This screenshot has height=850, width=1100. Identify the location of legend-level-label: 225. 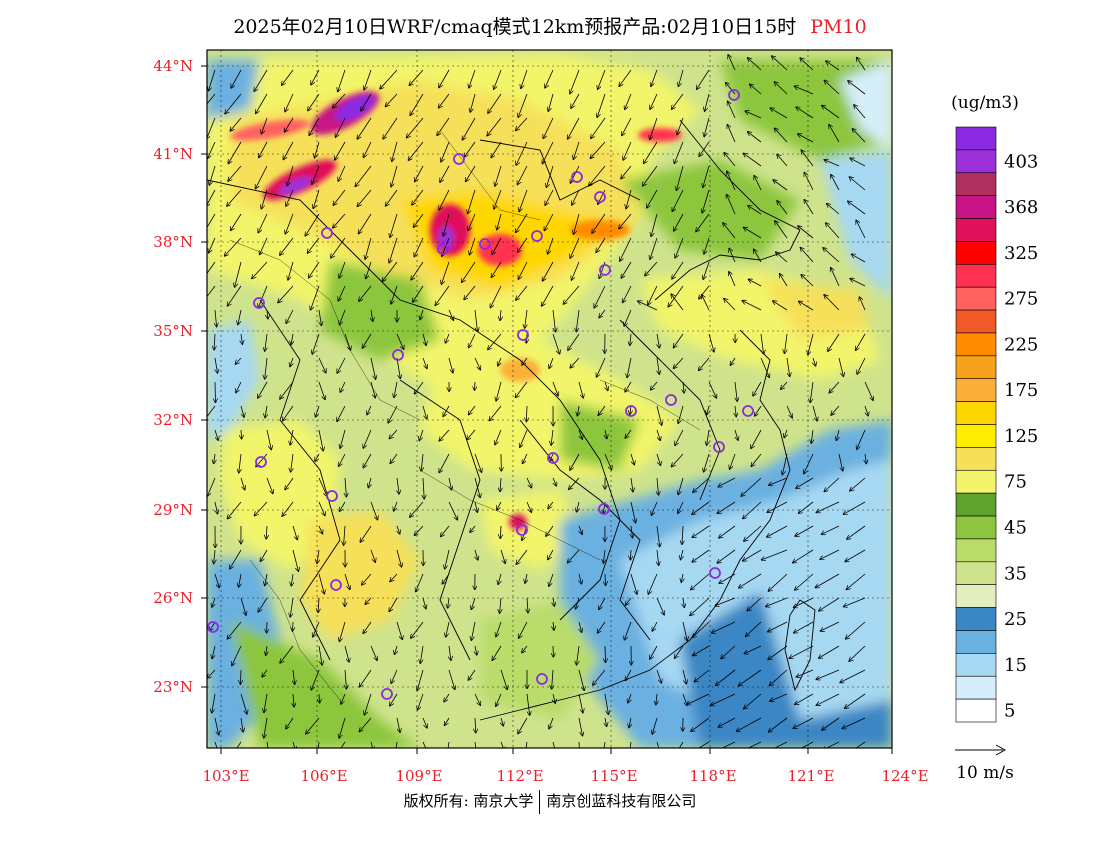
(1021, 344).